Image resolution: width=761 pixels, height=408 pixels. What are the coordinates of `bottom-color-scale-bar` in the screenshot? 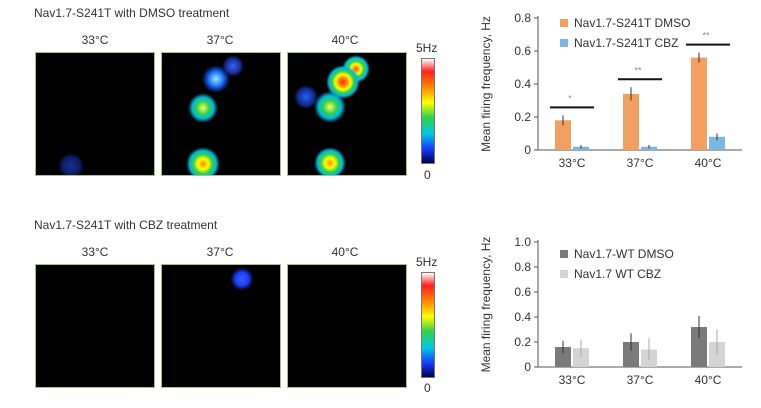 It's located at (428, 325).